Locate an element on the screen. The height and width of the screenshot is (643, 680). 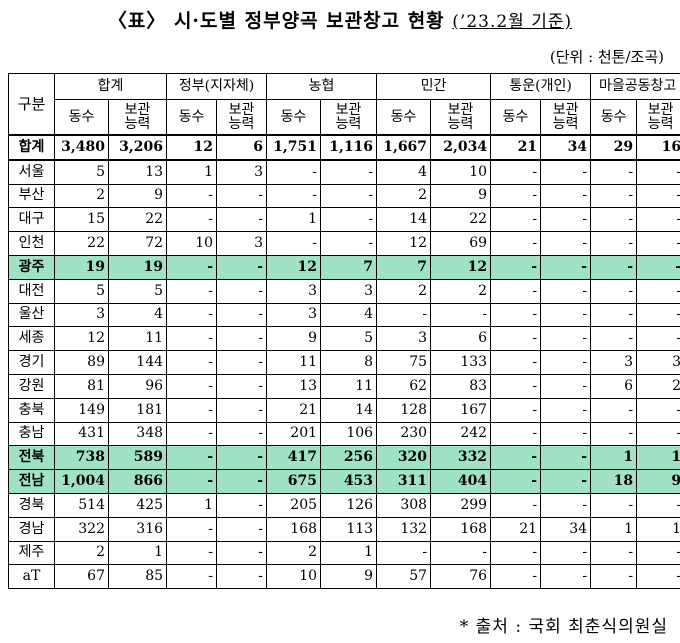
region-cell: 세종 is located at coordinates (31, 339).